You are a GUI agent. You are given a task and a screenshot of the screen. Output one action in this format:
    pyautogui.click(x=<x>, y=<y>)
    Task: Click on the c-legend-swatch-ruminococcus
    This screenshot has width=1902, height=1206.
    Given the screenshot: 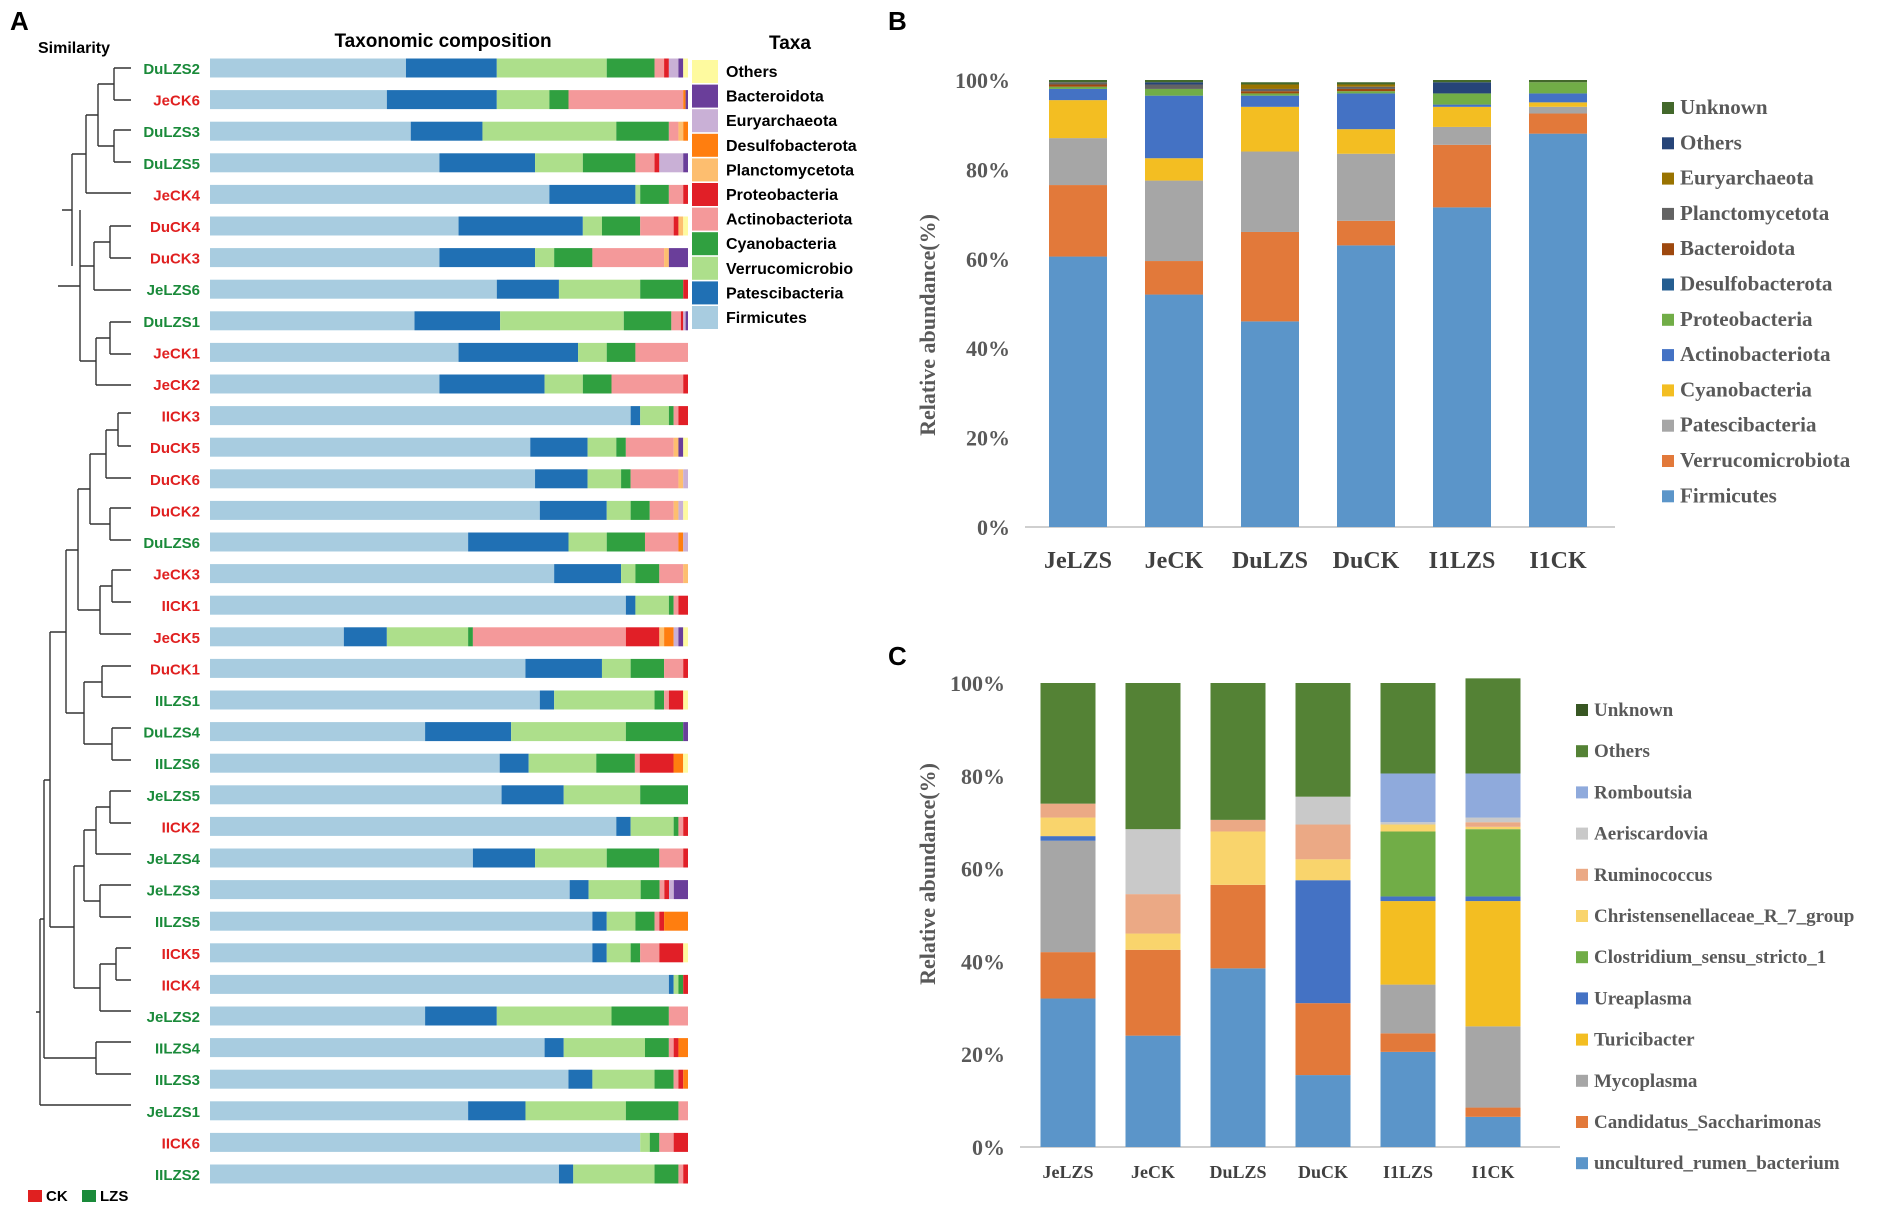 What is the action you would take?
    pyautogui.click(x=1582, y=874)
    